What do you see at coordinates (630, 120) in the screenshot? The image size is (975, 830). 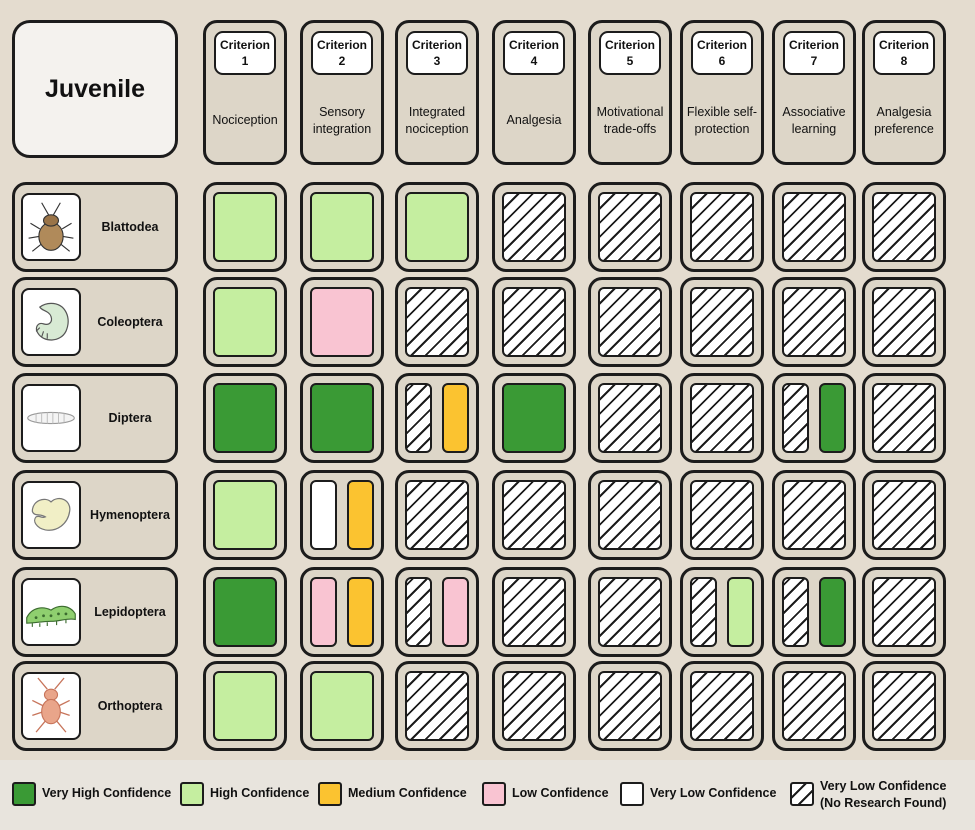 I see `criterion-name: Motivational trade-offs` at bounding box center [630, 120].